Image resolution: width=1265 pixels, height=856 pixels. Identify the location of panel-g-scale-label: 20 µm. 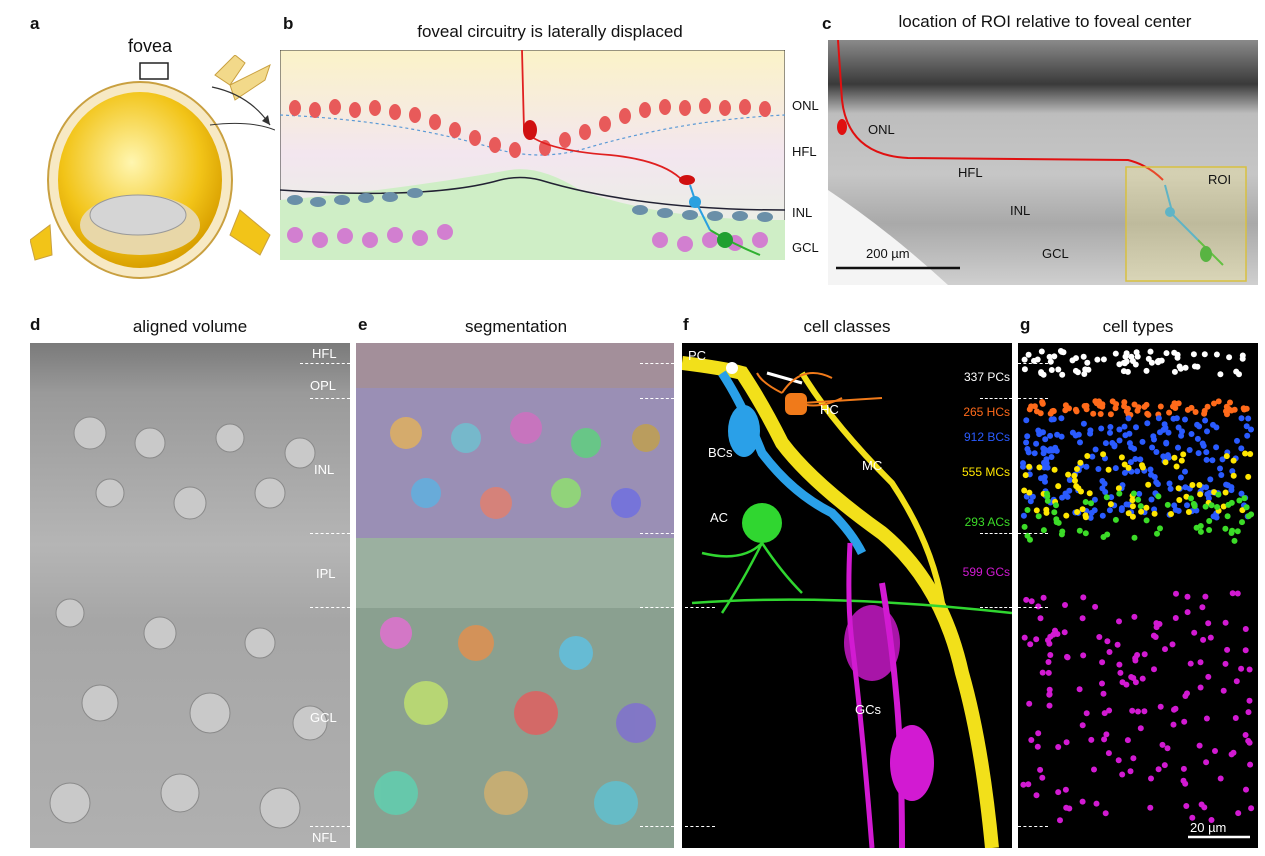
(1208, 827).